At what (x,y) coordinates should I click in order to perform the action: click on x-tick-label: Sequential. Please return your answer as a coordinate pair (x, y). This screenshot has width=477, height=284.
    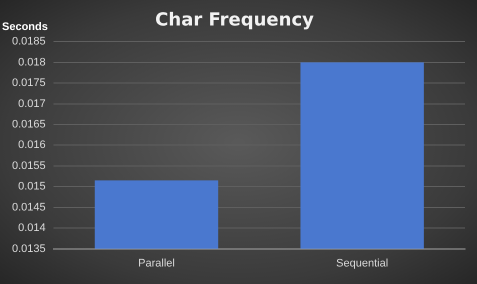
    Looking at the image, I should click on (362, 263).